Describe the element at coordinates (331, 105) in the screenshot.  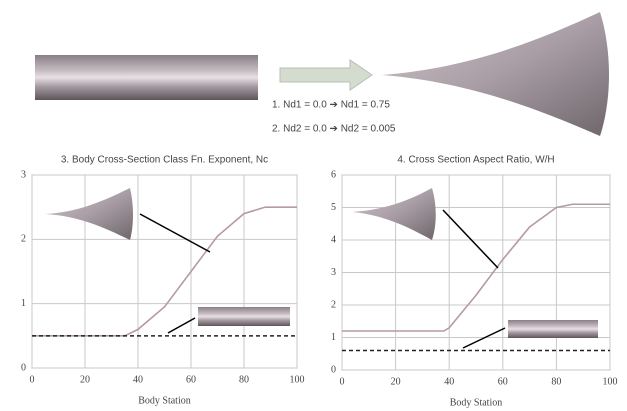
I see `header-line: 1. Nd1 = 0.0 ➔ Nd1 = 0.75` at that location.